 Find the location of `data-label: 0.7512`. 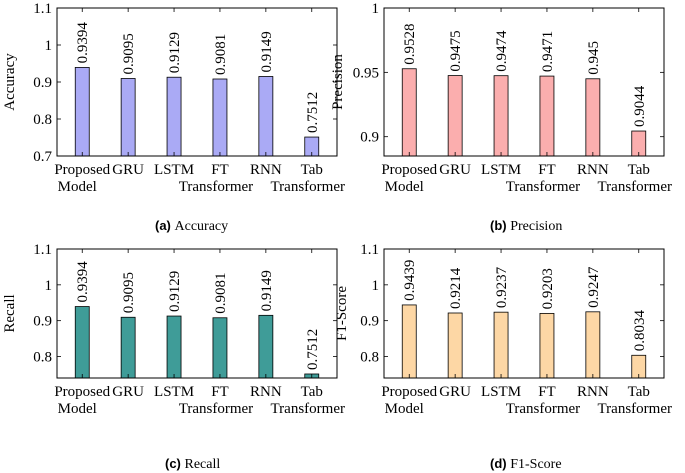

data-label: 0.7512 is located at coordinates (313, 349).